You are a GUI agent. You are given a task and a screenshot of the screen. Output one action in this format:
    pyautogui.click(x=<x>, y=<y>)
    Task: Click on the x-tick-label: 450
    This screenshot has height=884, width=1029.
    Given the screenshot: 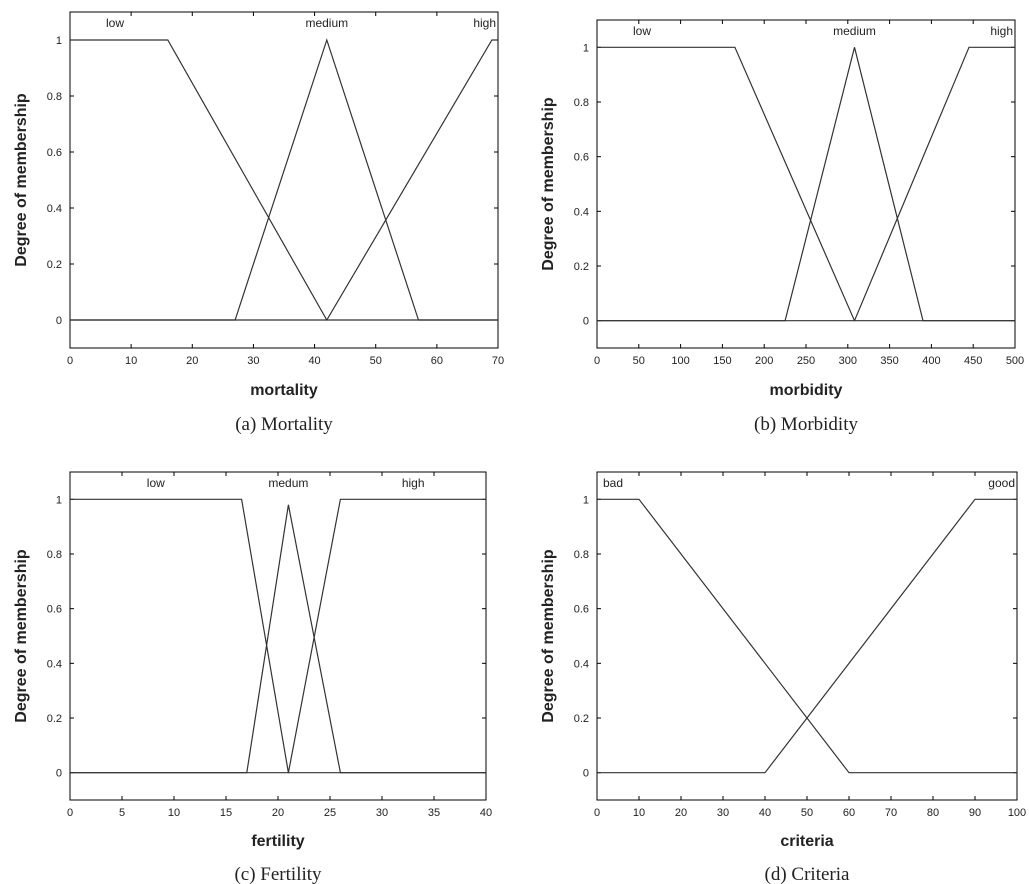 What is the action you would take?
    pyautogui.click(x=973, y=361)
    